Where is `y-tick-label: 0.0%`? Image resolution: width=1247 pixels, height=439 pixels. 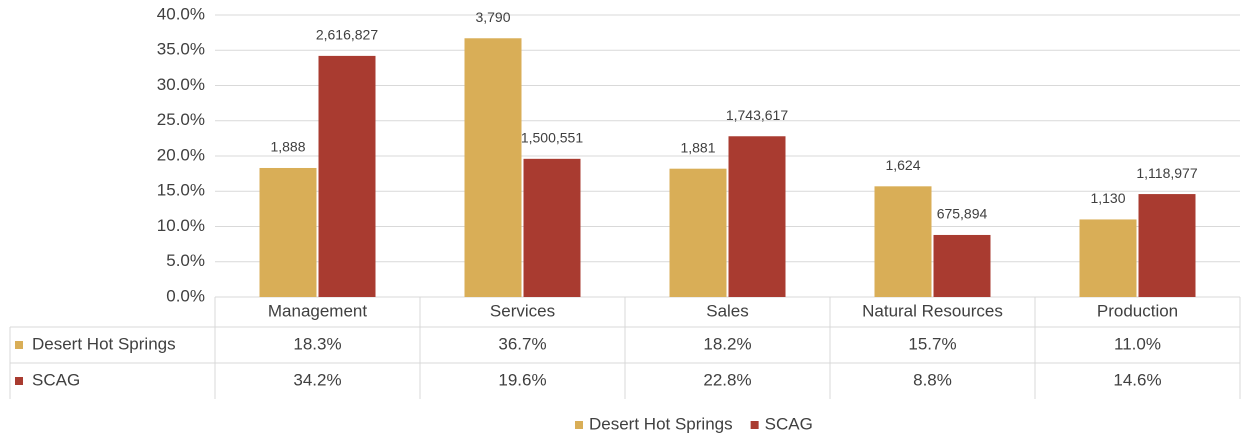 y-tick-label: 0.0% is located at coordinates (185, 295).